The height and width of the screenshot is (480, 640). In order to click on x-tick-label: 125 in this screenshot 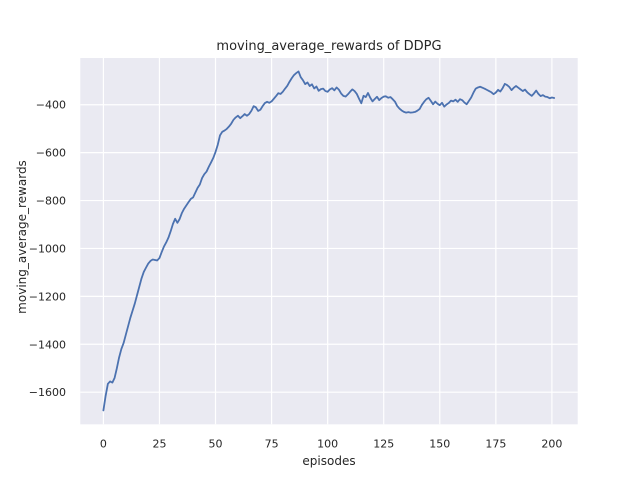, I will do `click(383, 444)`.